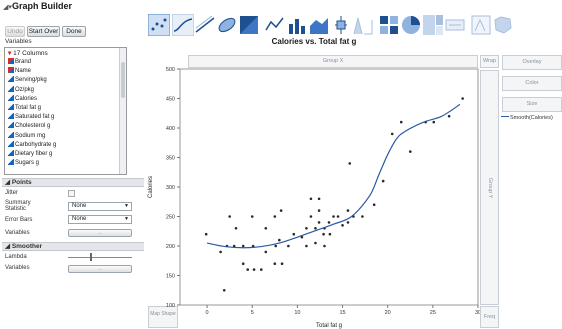 This screenshot has width=562, height=329. I want to click on smoother-section-header: ◢ Smoother, so click(73, 246).